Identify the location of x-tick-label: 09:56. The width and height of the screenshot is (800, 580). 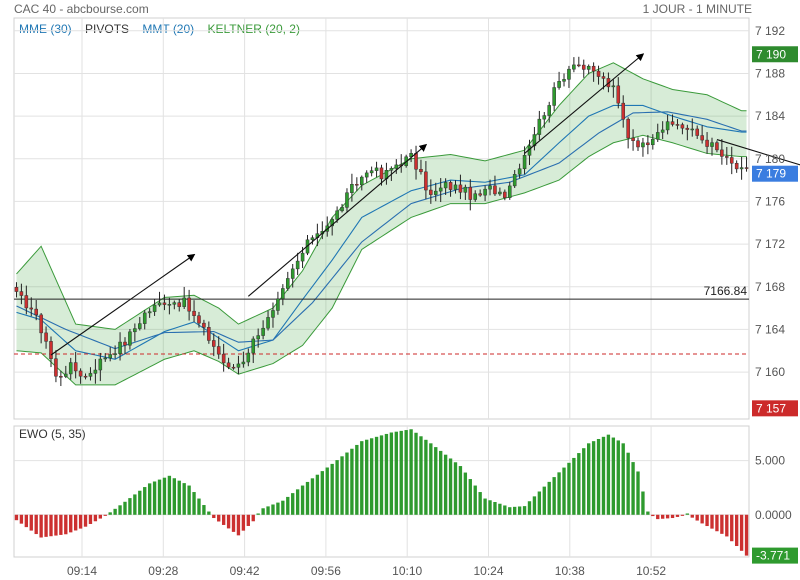
(326, 571).